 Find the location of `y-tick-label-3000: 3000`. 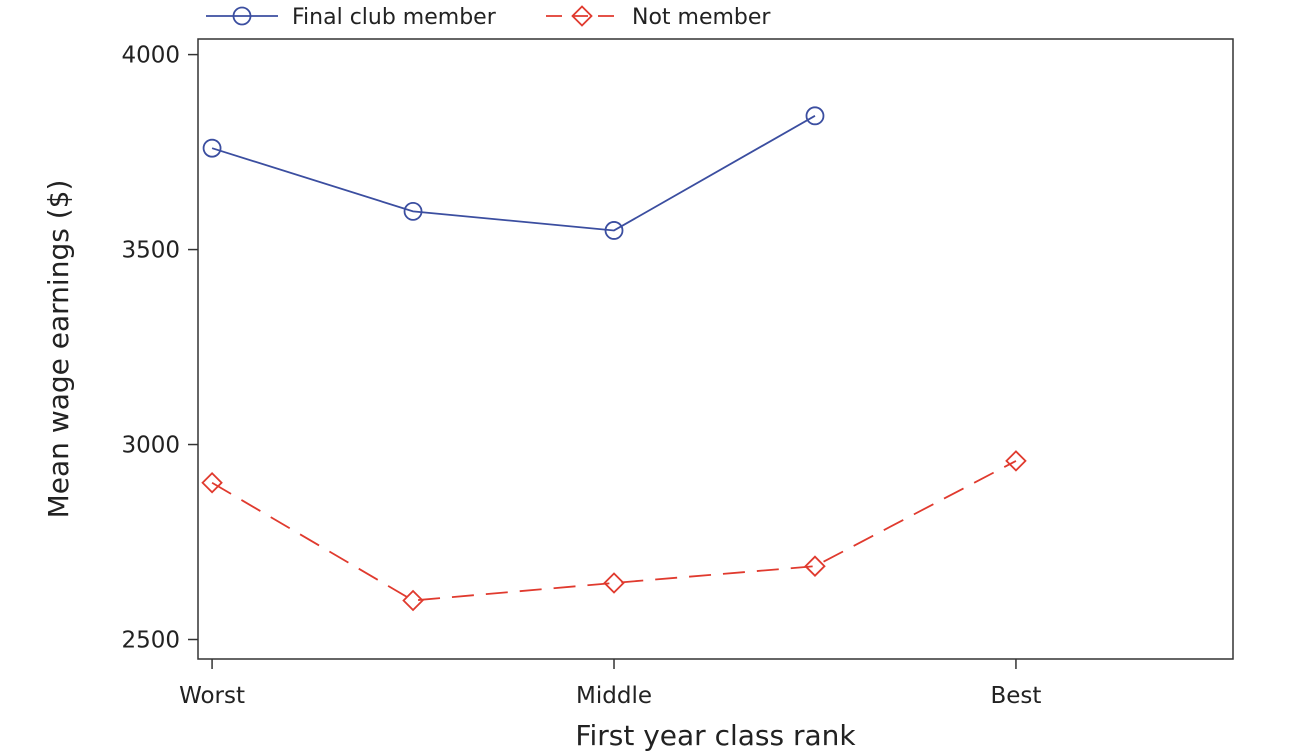

y-tick-label-3000: 3000 is located at coordinates (150, 446).